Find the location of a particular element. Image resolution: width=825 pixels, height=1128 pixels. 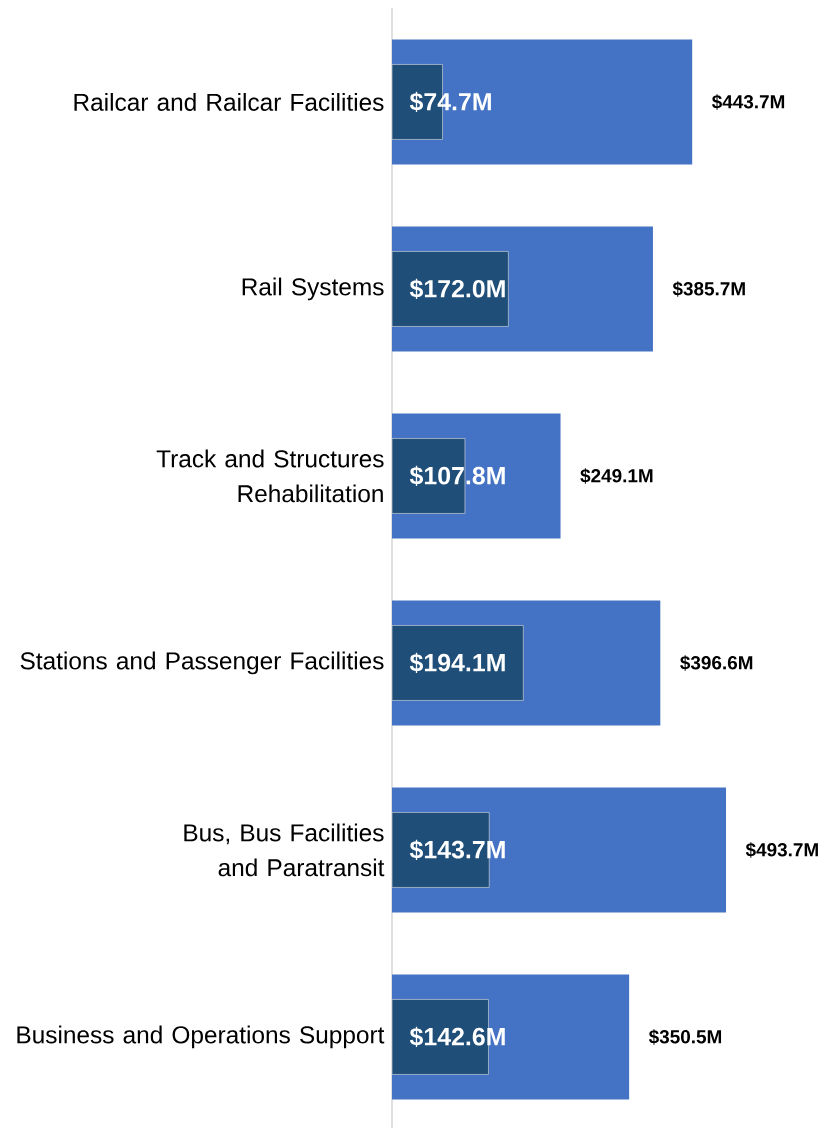

data-label: $172.0M is located at coordinates (457, 289).